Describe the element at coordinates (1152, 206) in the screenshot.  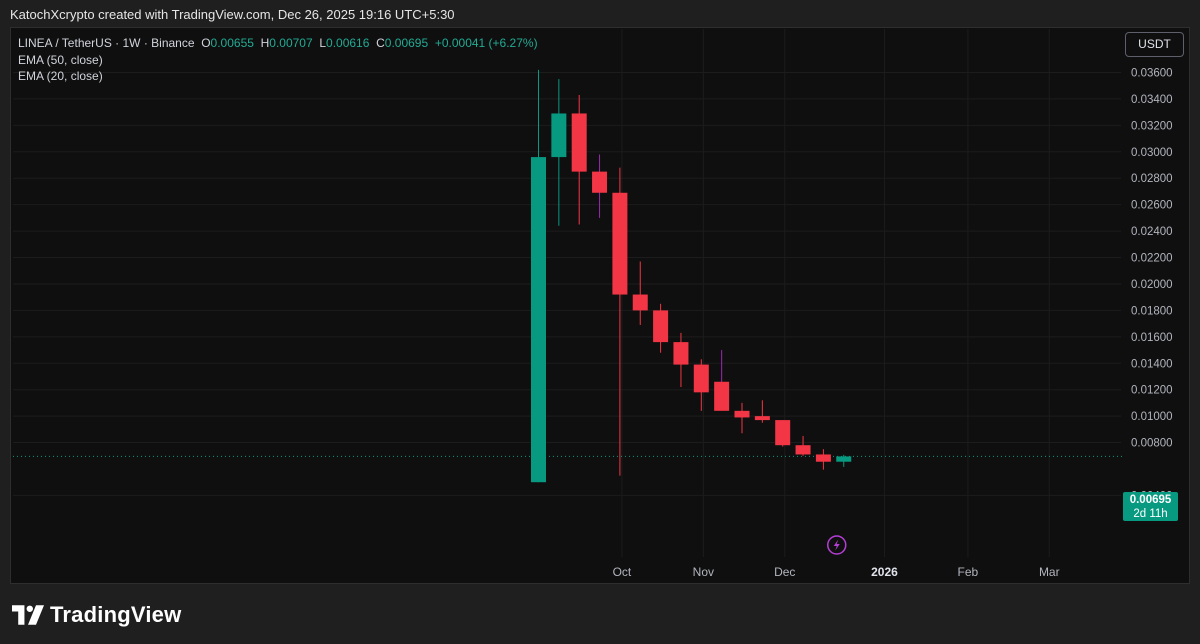
I see `y-tick-label: 0.02600` at that location.